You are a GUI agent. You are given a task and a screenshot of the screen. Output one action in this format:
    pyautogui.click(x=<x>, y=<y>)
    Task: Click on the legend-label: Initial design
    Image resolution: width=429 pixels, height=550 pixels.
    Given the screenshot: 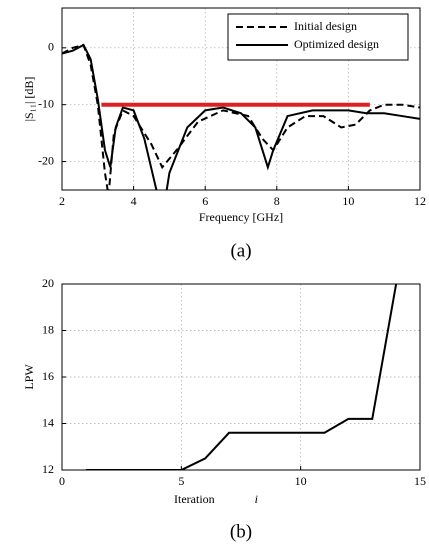 What is the action you would take?
    pyautogui.click(x=325, y=26)
    